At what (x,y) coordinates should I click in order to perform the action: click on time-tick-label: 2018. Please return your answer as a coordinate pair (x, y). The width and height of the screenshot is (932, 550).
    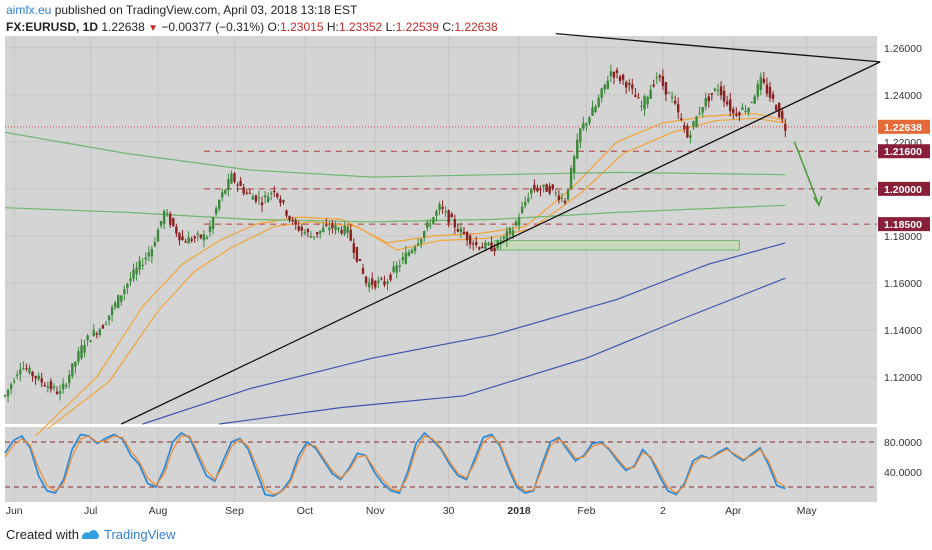
    Looking at the image, I should click on (519, 511).